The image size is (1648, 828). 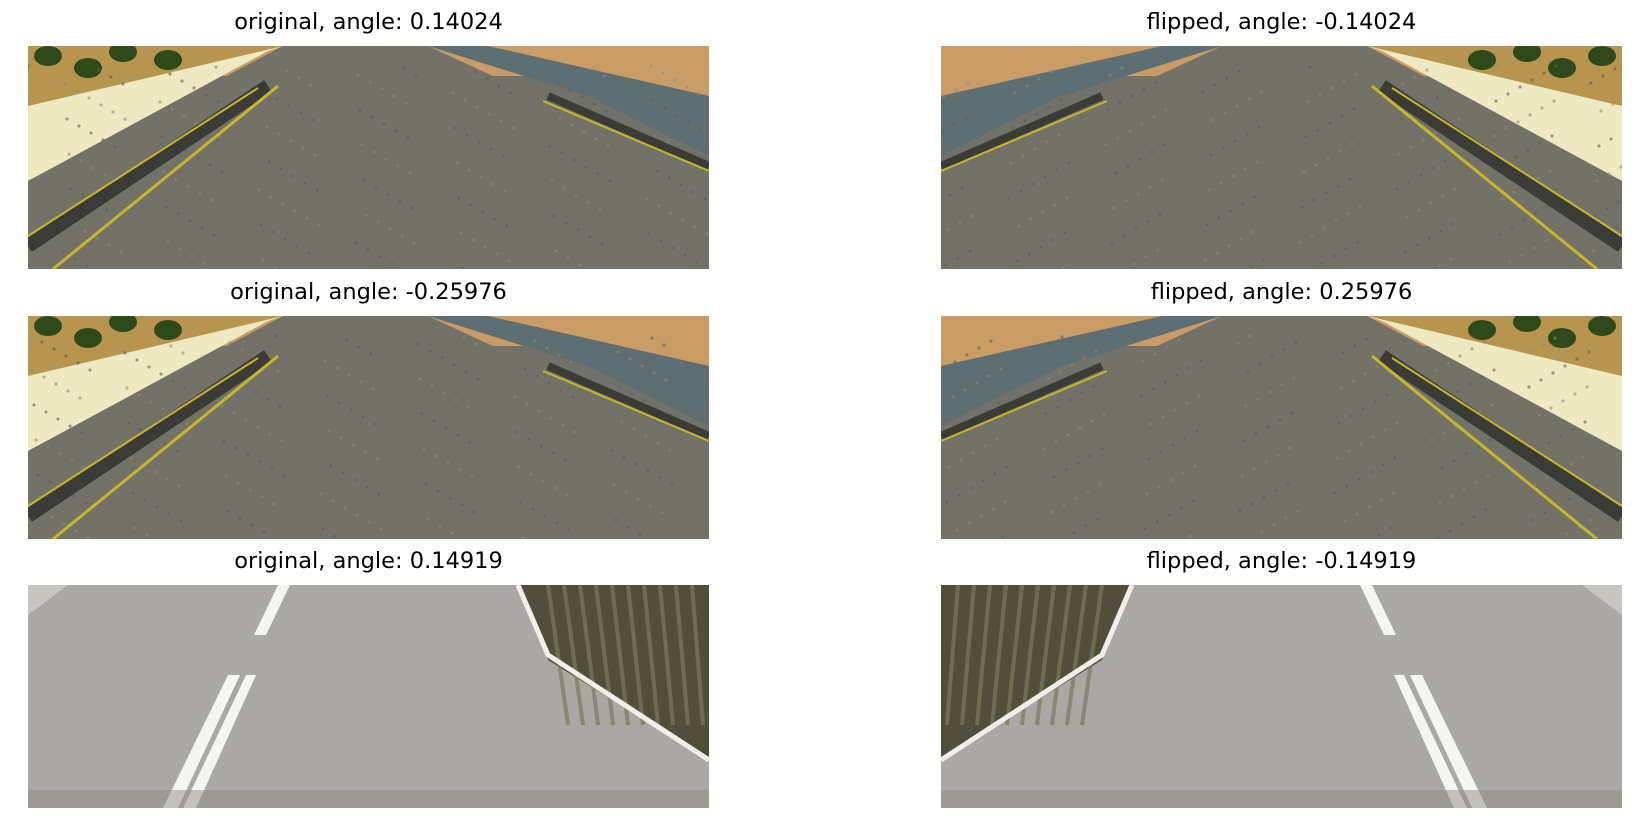 I want to click on road-image-flipped-desert, so click(x=1281, y=157).